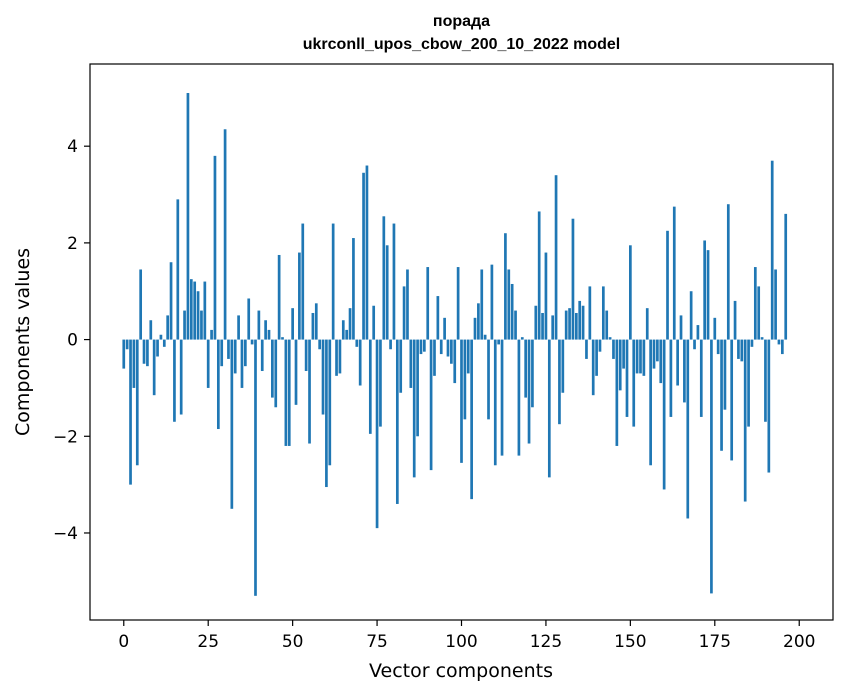 The height and width of the screenshot is (696, 847). I want to click on x-tick-label: 0, so click(123, 642).